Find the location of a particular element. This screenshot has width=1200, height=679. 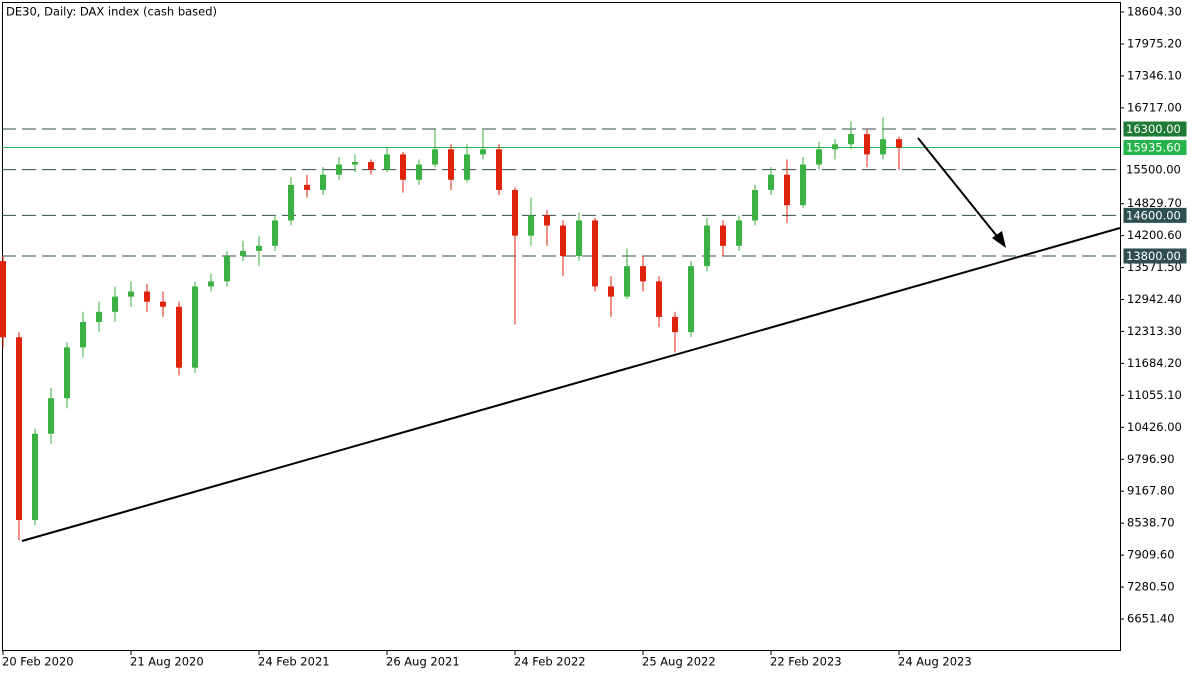

level-label: 15500.00 is located at coordinates (1153, 170).